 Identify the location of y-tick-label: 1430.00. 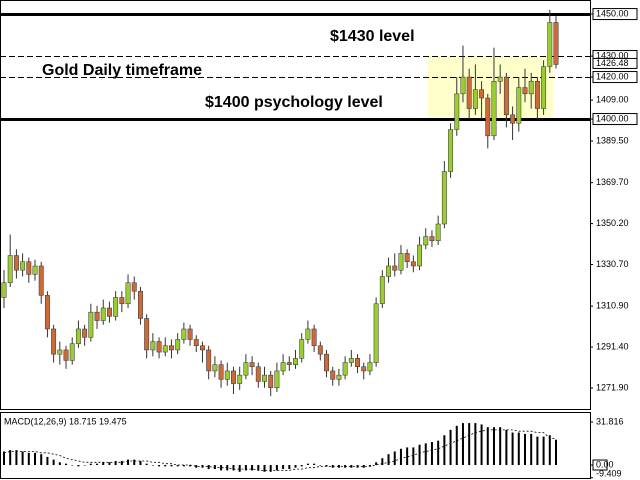
(612, 55).